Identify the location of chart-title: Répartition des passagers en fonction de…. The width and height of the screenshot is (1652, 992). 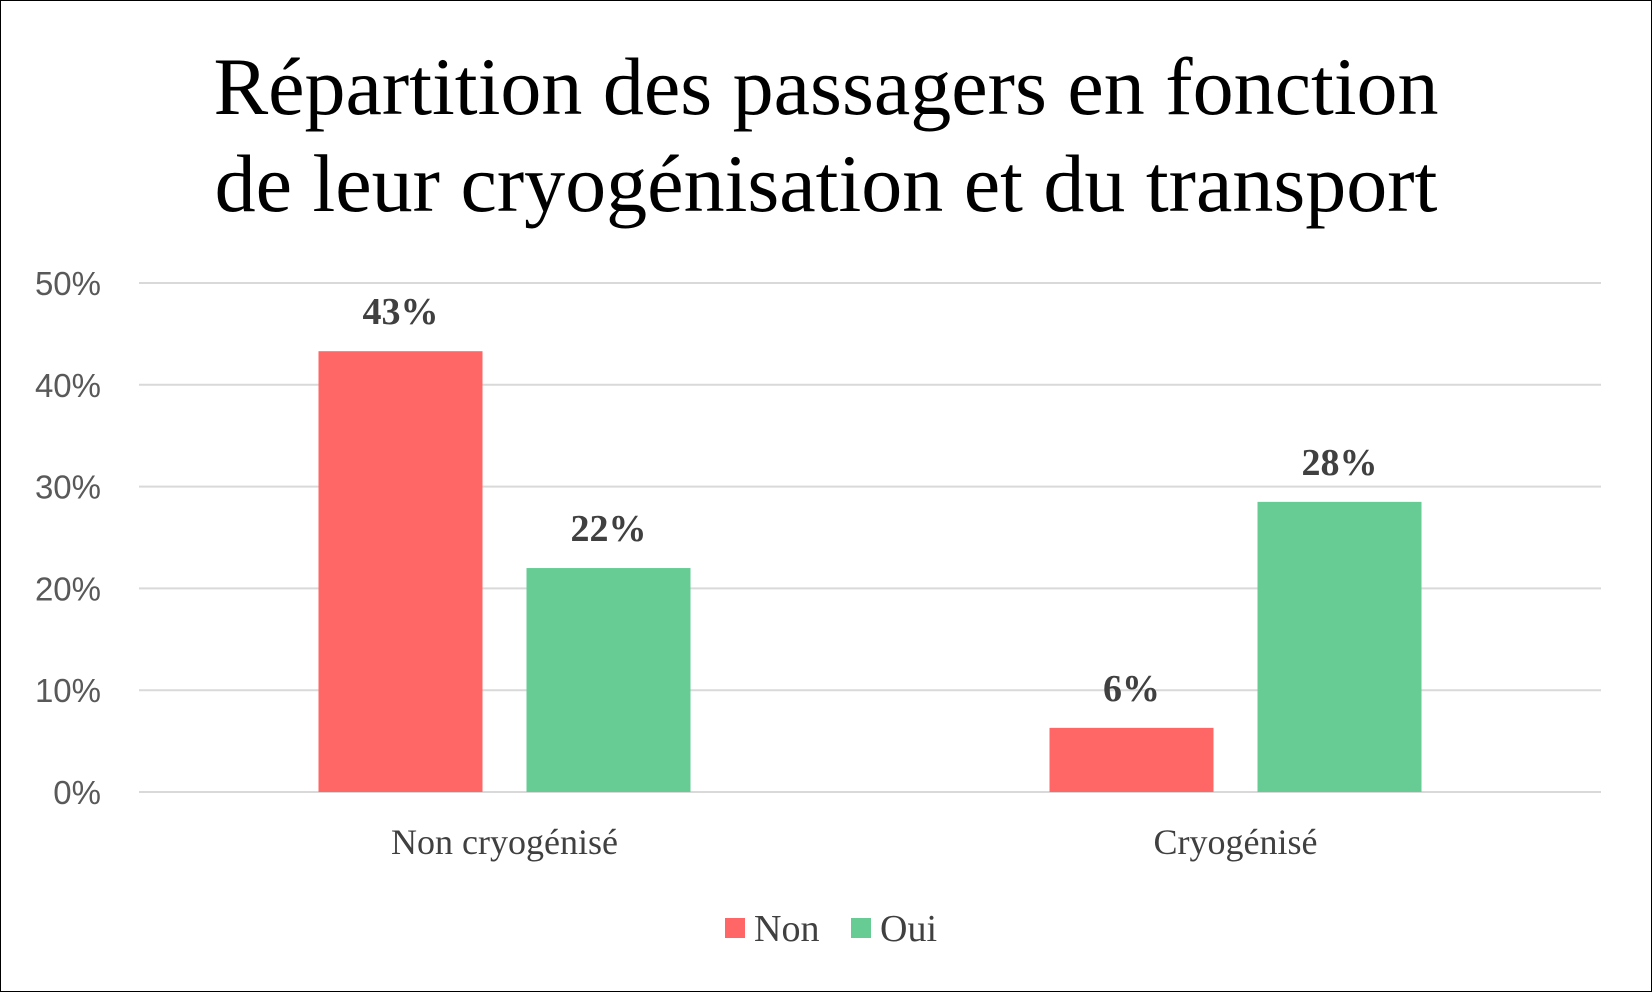
(825, 135).